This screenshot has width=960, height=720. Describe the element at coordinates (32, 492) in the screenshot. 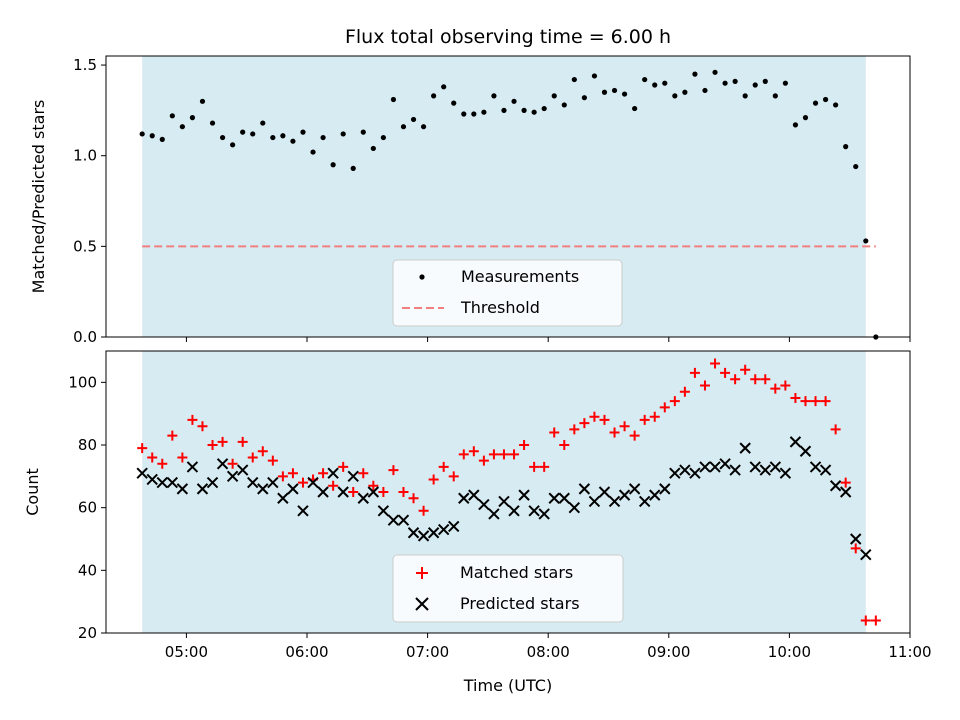

I see `bottom-y-axis-label: Count` at that location.